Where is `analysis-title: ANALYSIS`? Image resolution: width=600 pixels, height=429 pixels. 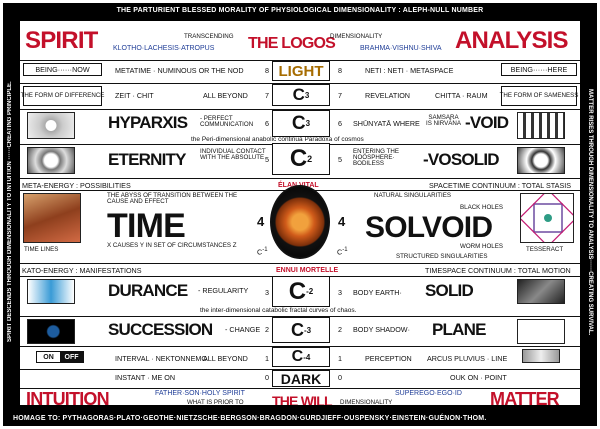 analysis-title: ANALYSIS is located at coordinates (512, 40).